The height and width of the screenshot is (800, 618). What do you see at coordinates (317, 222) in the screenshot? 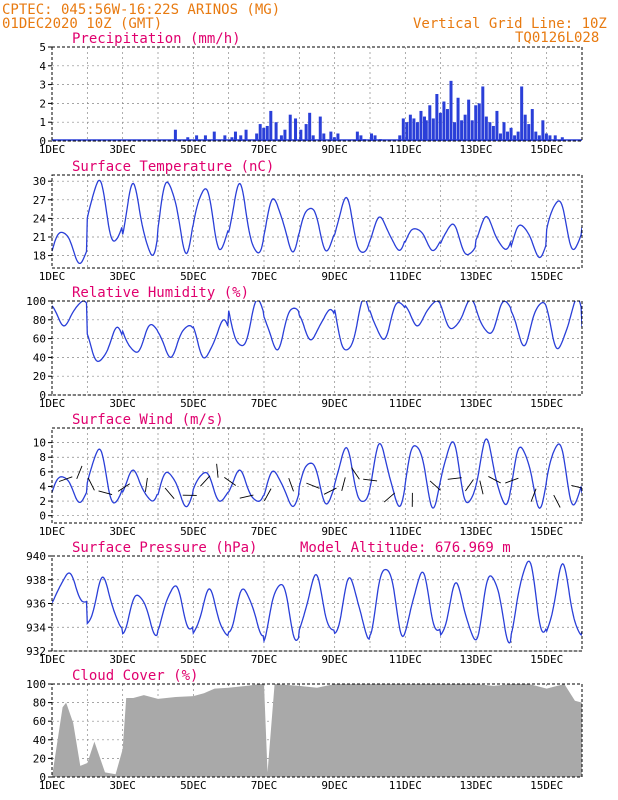
I see `series-line` at bounding box center [317, 222].